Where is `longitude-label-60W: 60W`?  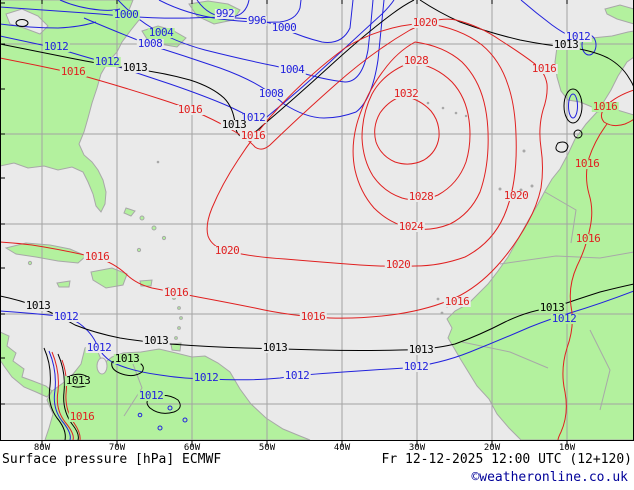 longitude-label-60W: 60W is located at coordinates (192, 448).